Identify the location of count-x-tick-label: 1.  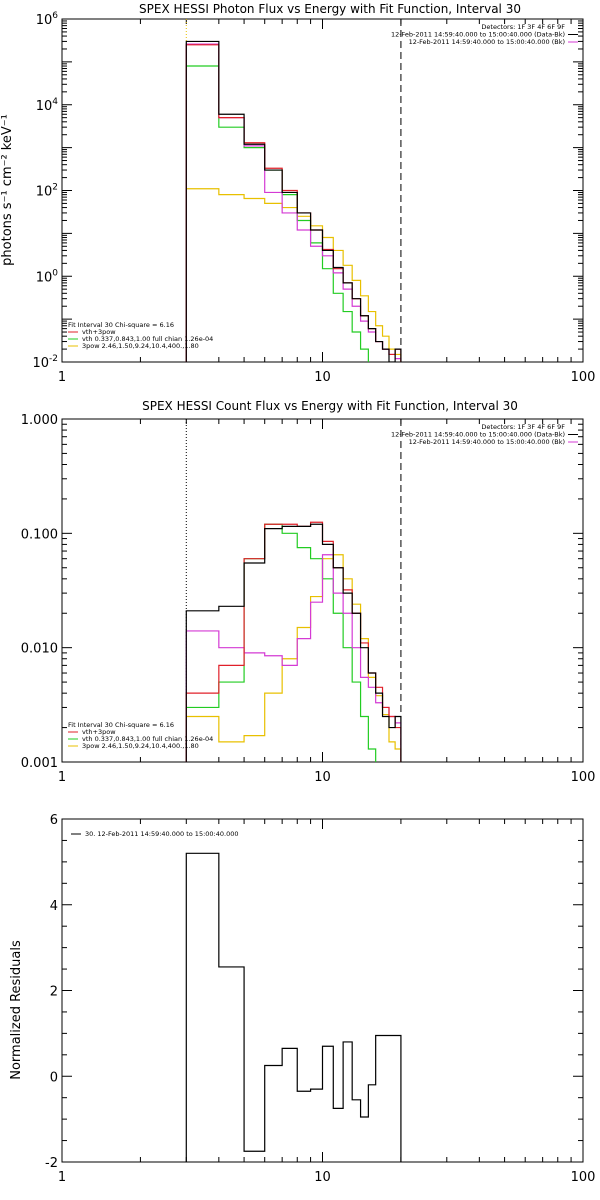
(62, 777).